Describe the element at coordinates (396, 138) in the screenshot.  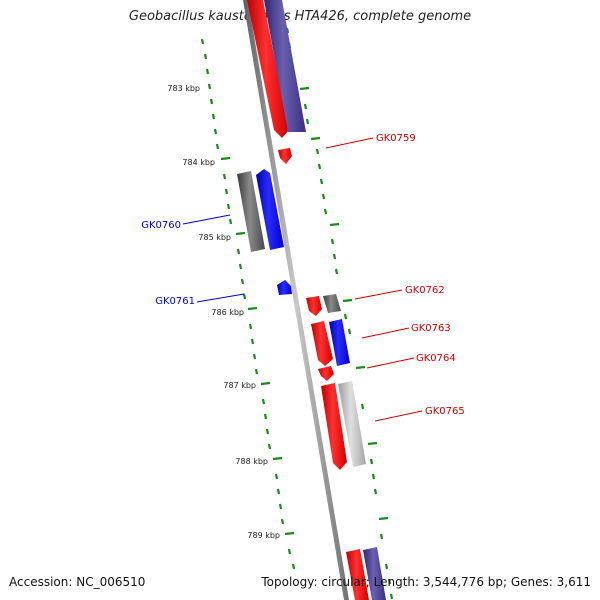
I see `gene-label-gk0759: GK0759` at that location.